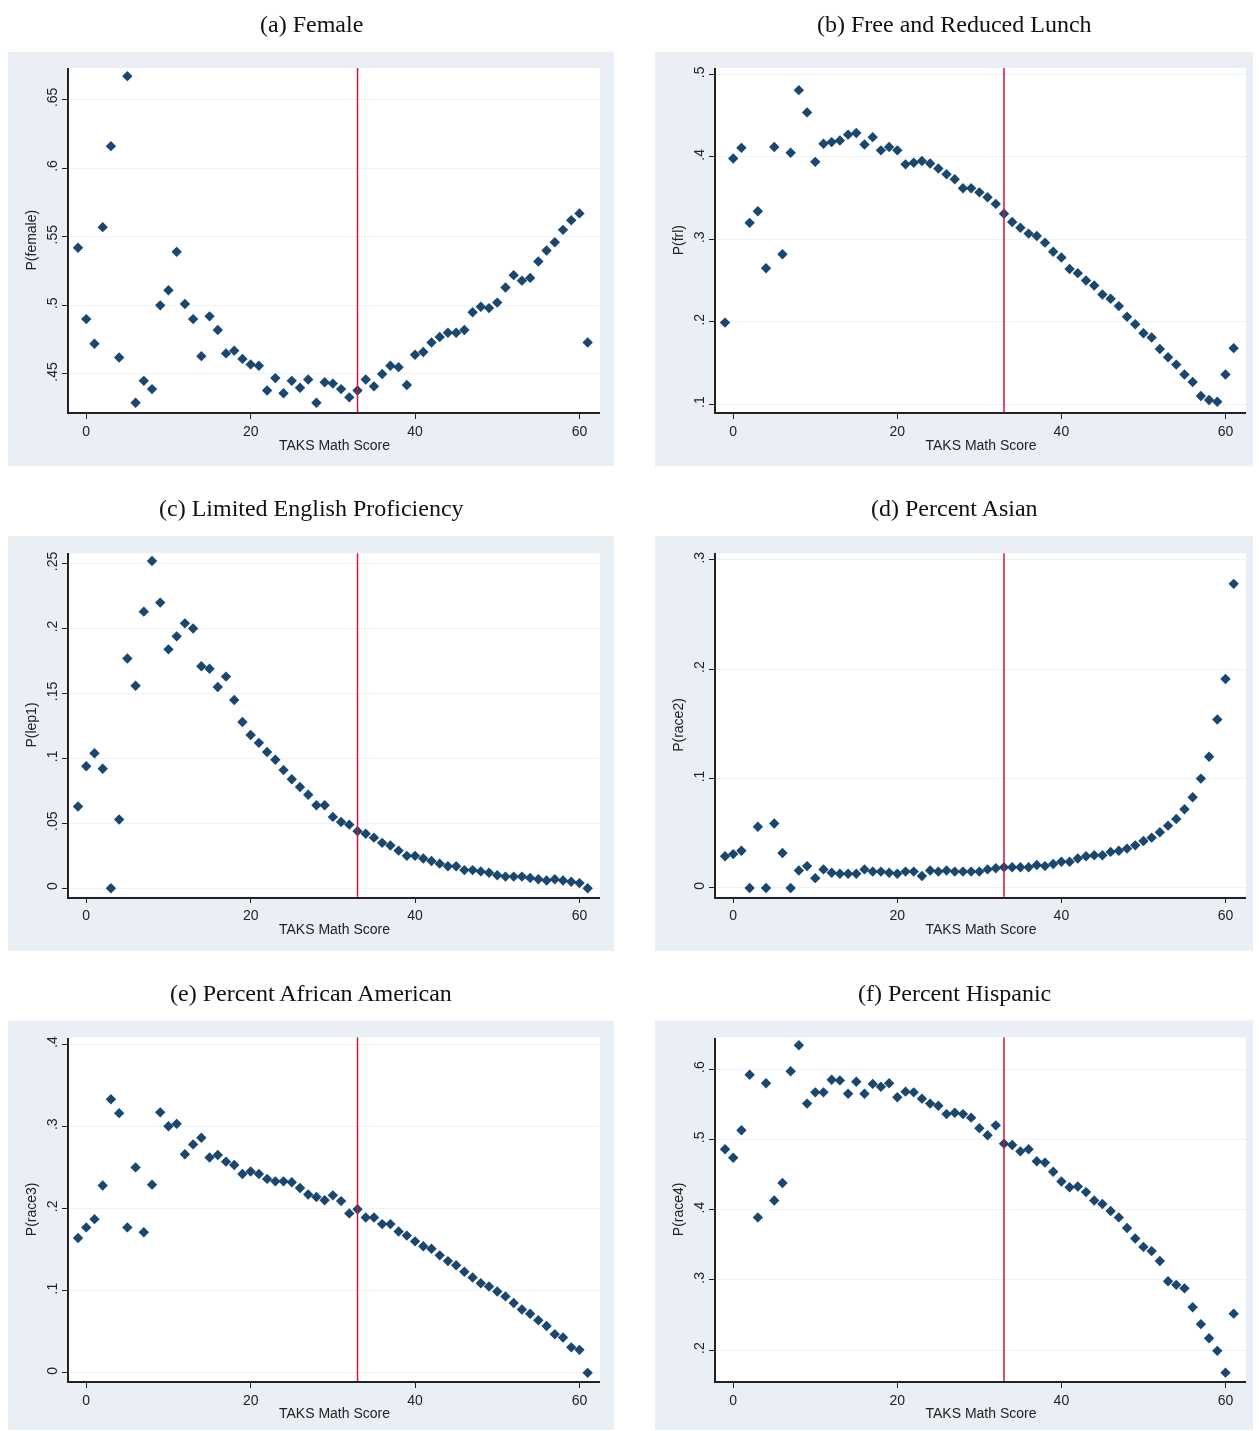  I want to click on y-axis-title: P(lep1), so click(30, 725).